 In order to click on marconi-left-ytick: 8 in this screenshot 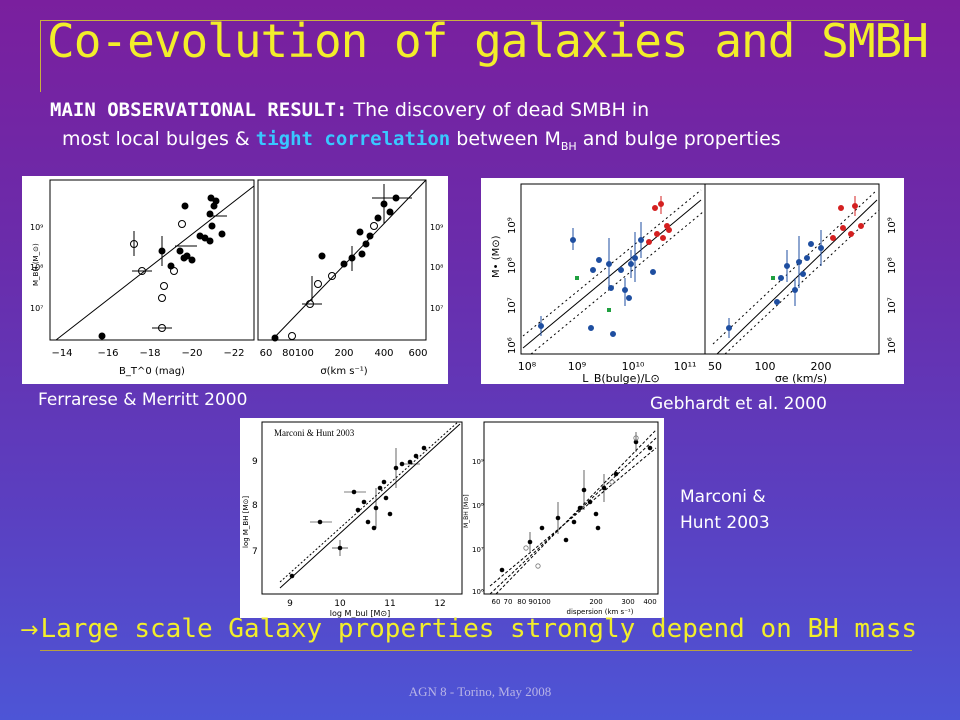, I will do `click(255, 506)`.